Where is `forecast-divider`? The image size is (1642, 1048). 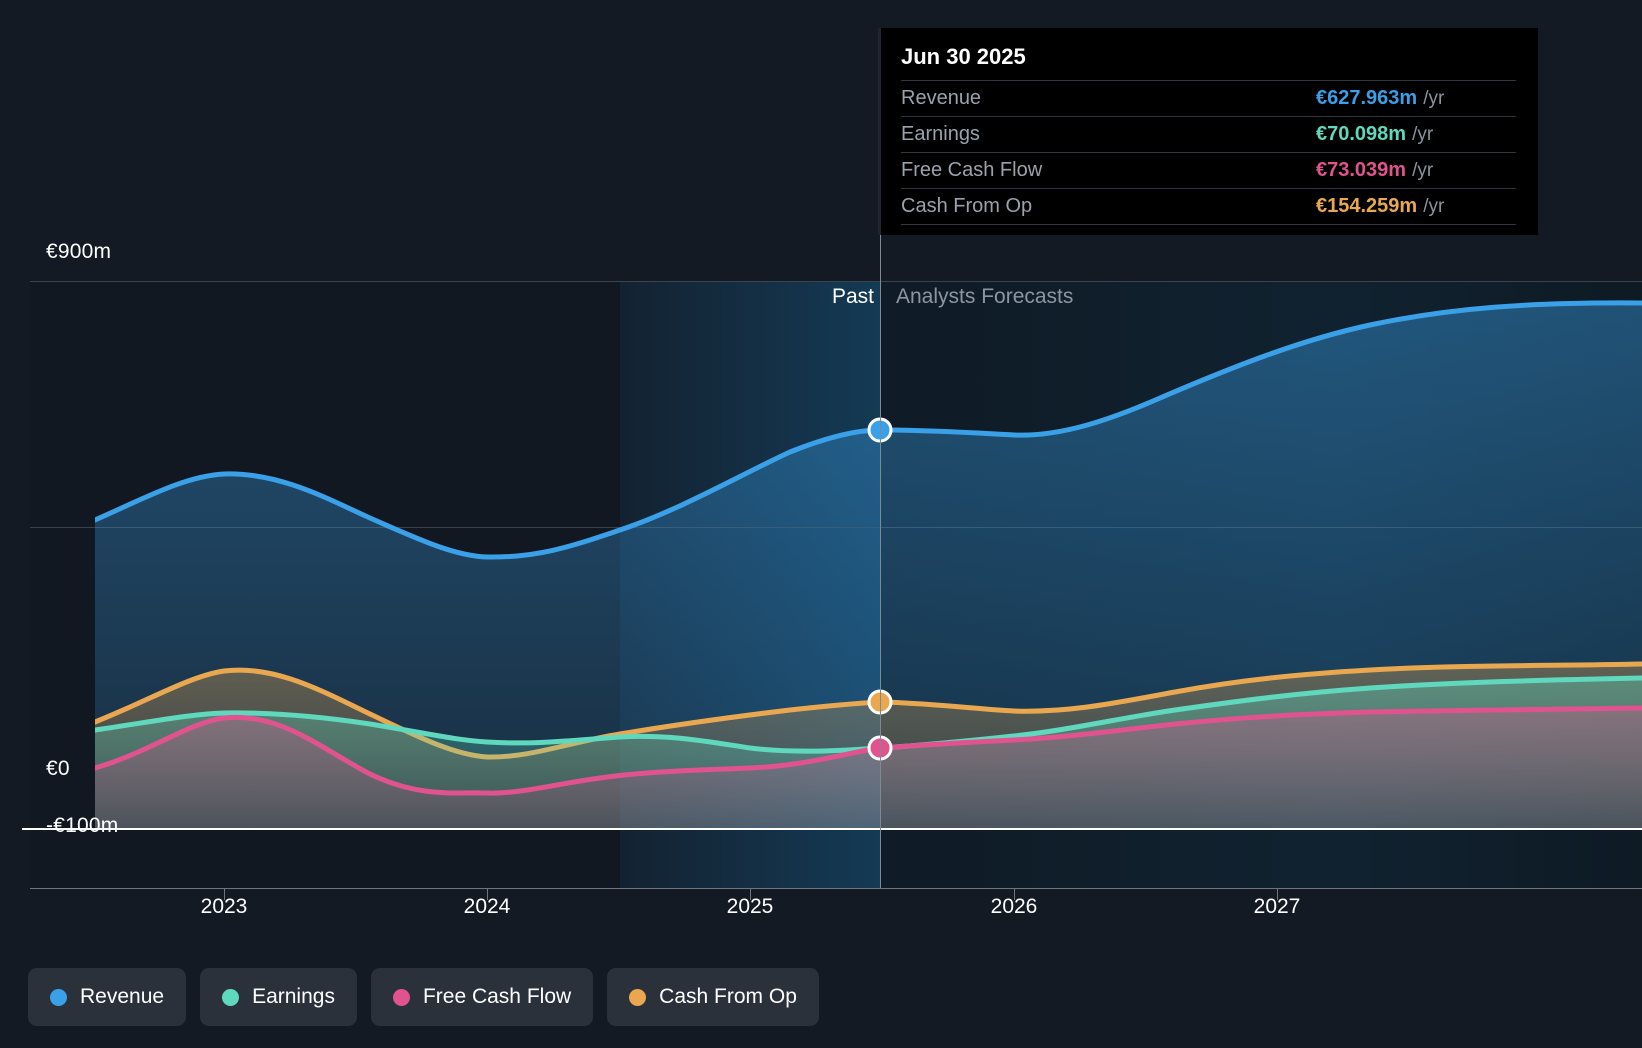
forecast-divider is located at coordinates (880, 458).